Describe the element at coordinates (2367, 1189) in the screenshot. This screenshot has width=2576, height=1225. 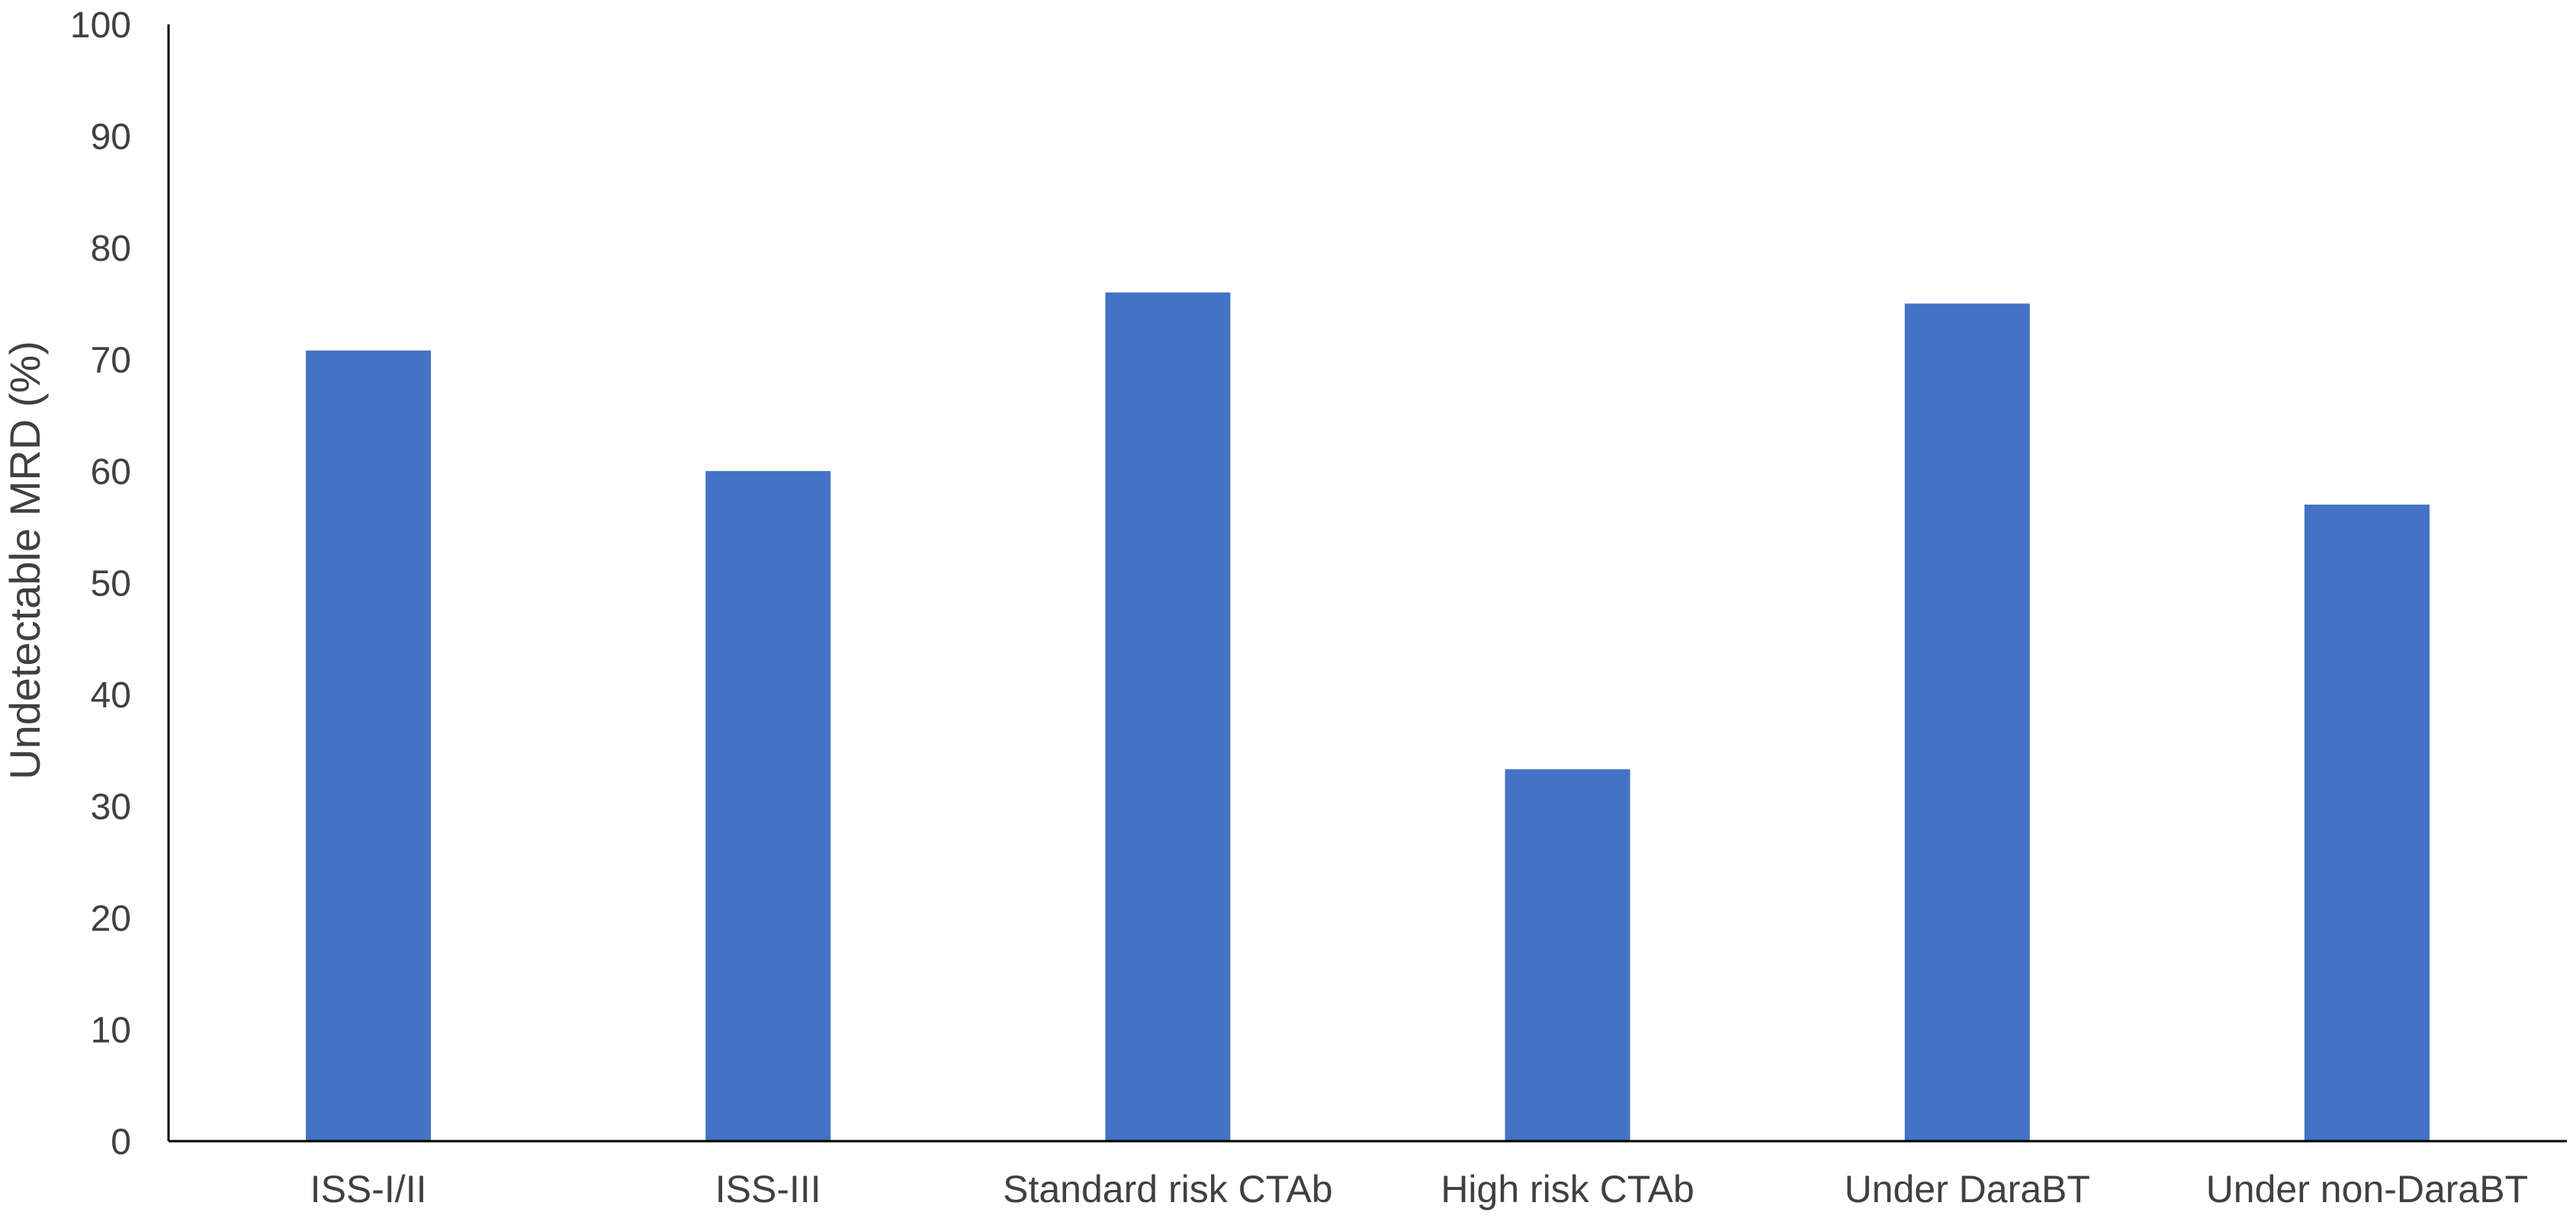
I see `x-category-label: Under non-DaraBT` at that location.